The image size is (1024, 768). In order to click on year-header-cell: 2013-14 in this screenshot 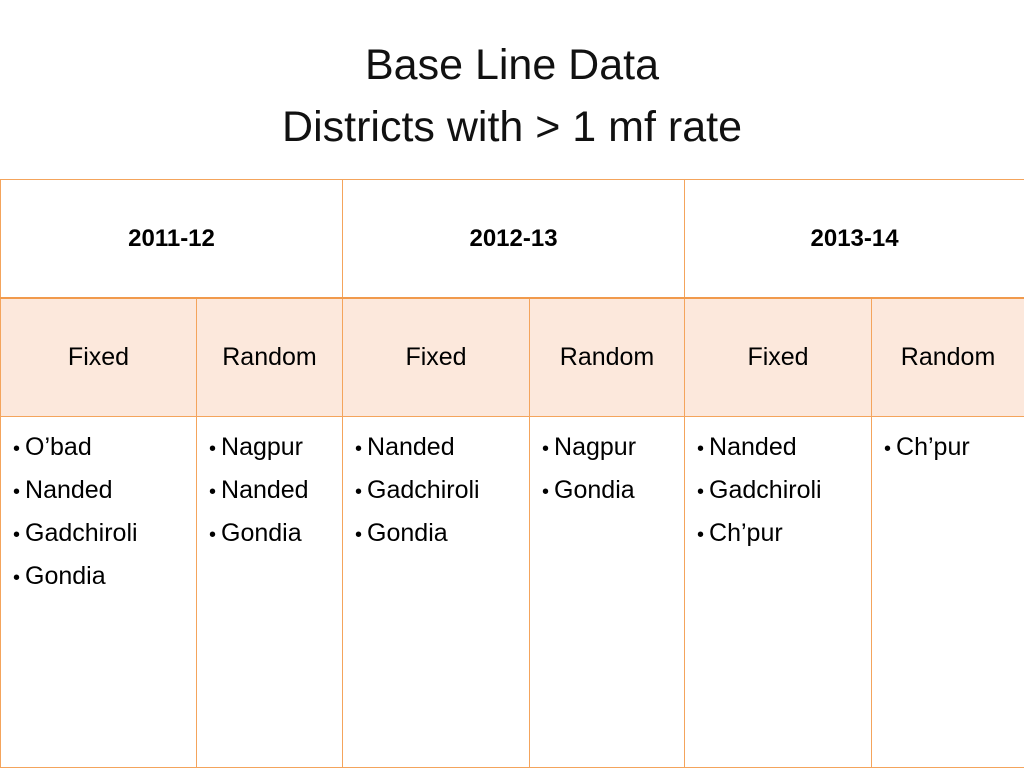, I will do `click(854, 239)`.